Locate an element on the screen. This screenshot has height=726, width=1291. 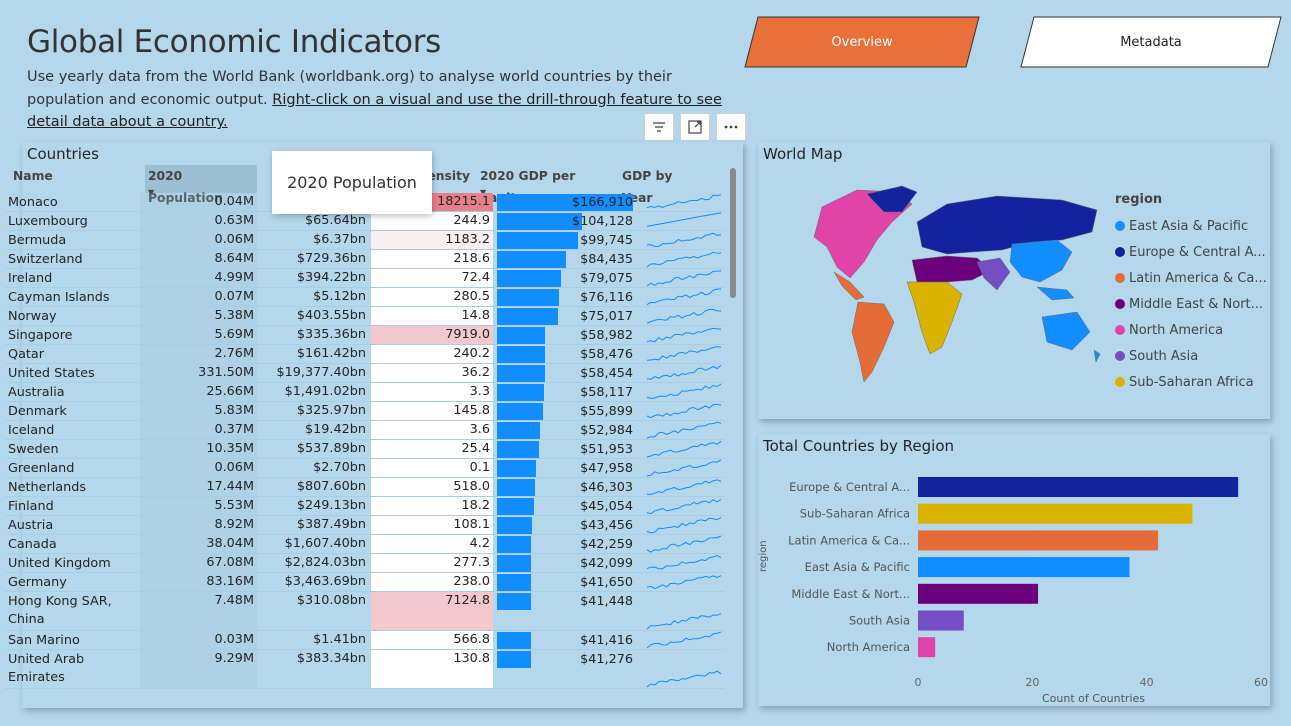
table-row: Greenland 0.06M $2.70bn 0.1 $47,958 is located at coordinates (365, 468).